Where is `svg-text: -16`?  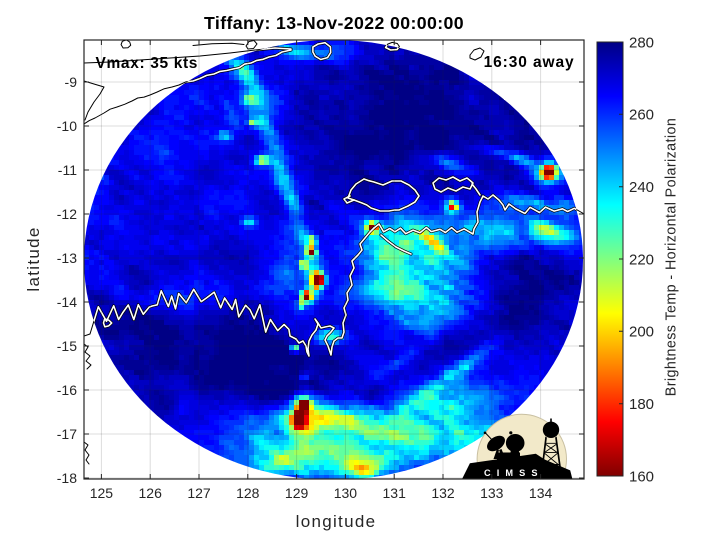 svg-text: -16 is located at coordinates (67, 390).